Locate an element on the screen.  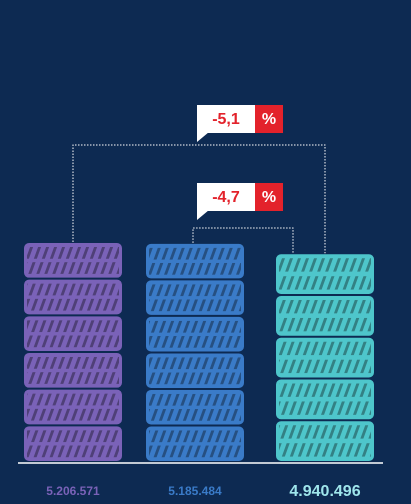
value-label: 4.940.496 is located at coordinates (324, 491).